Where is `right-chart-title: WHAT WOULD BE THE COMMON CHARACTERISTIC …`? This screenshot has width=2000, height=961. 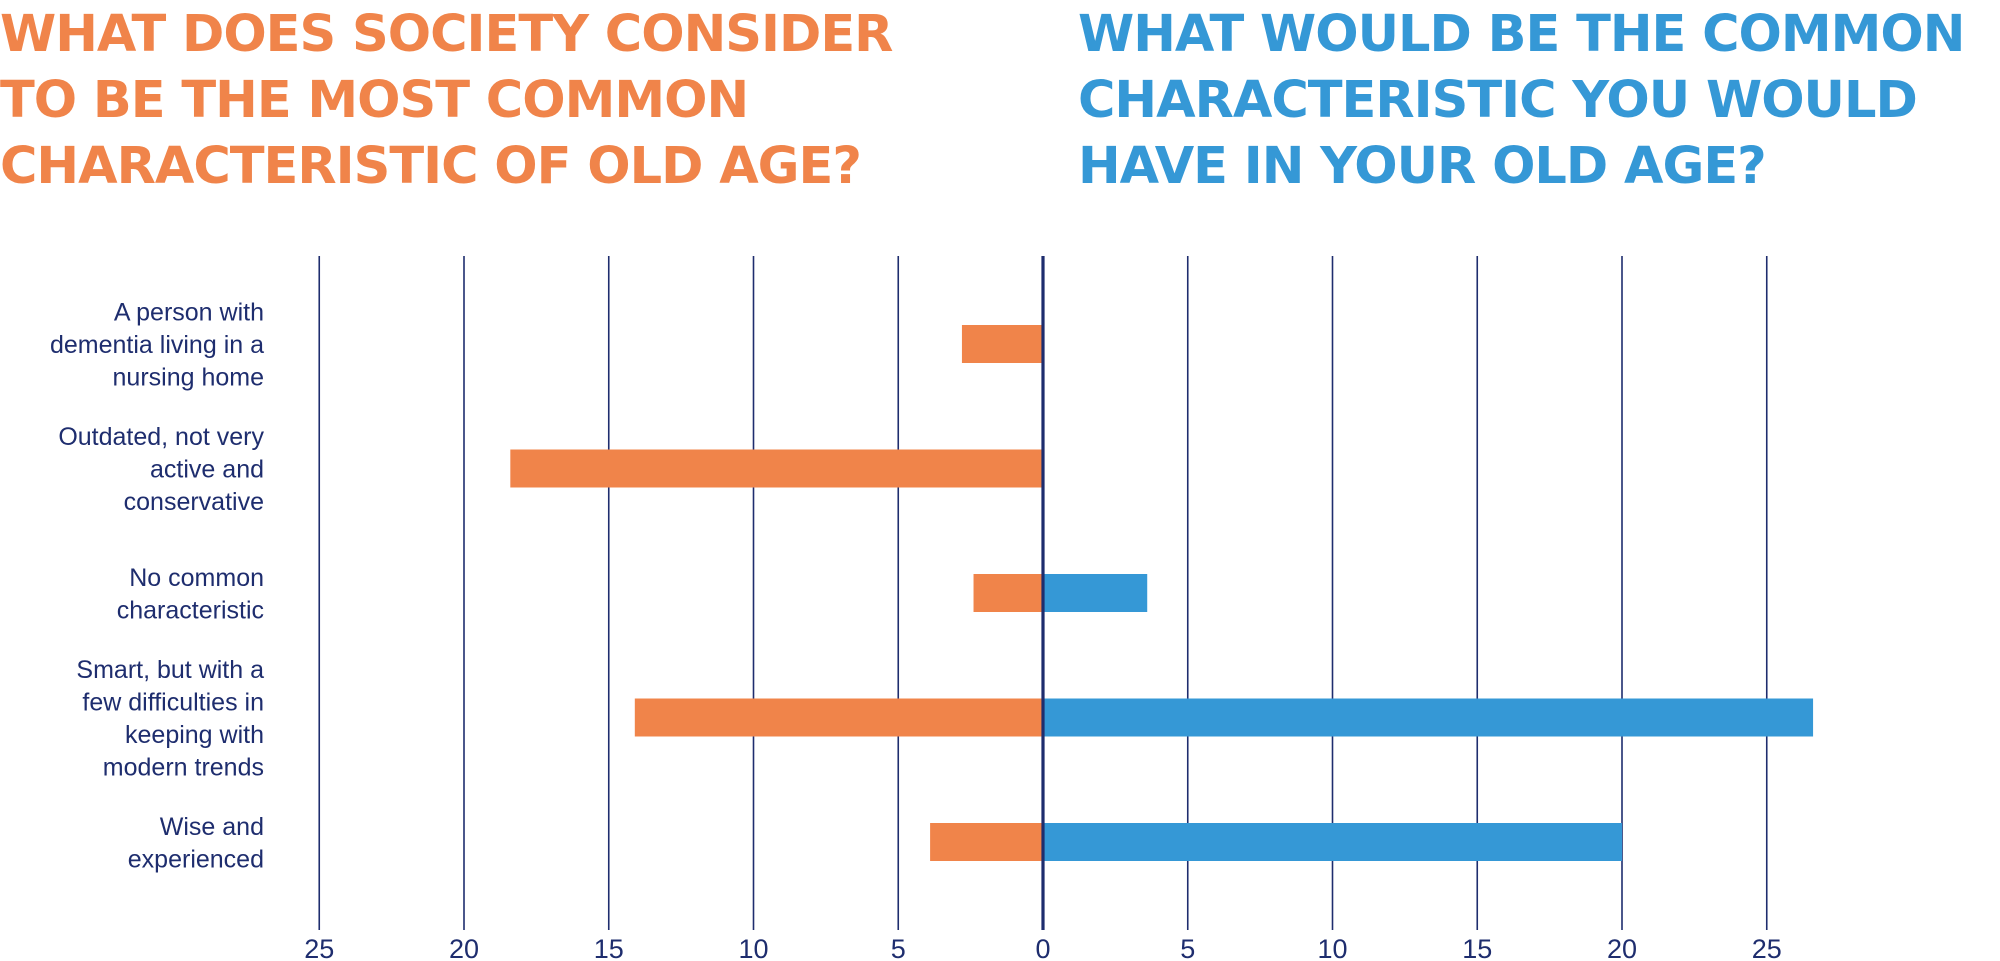 right-chart-title: WHAT WOULD BE THE COMMON CHARACTERISTIC … is located at coordinates (1521, 101).